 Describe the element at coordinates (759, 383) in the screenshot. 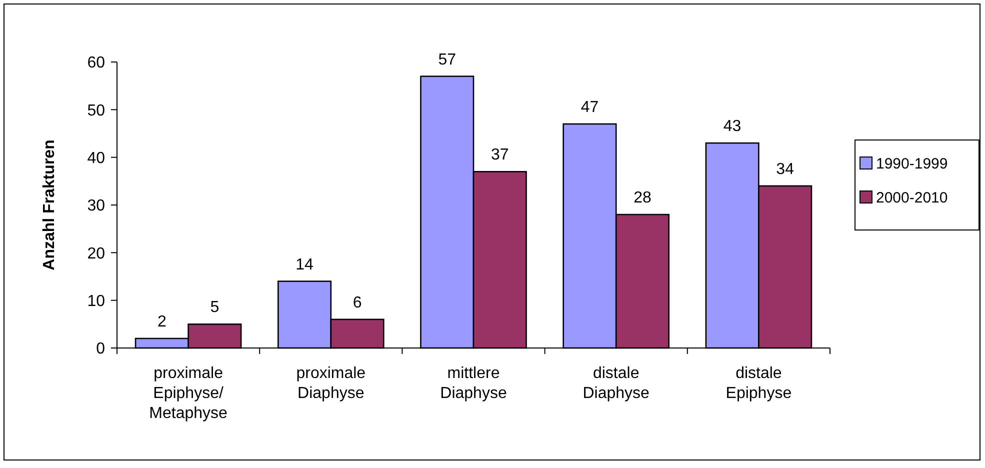

I see `x-tick-label: distale Epiphyse` at that location.